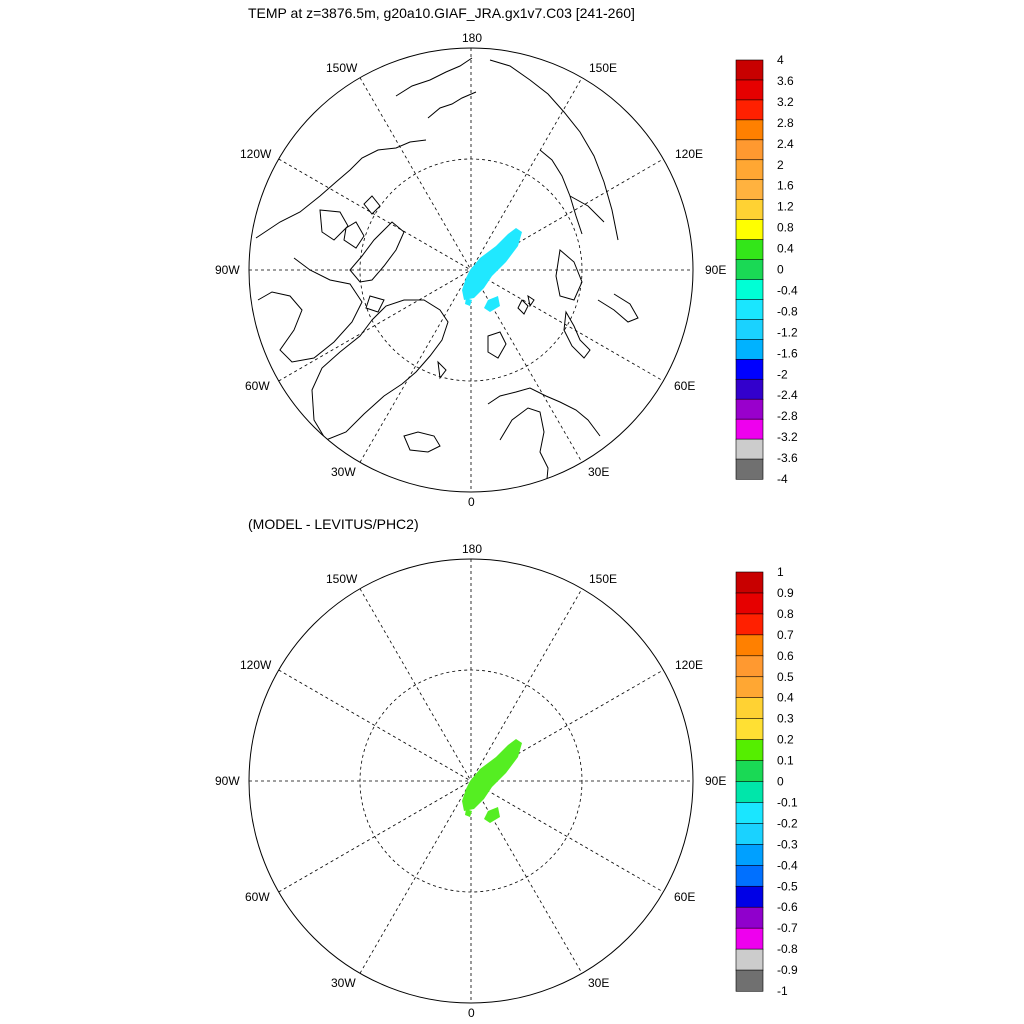  I want to click on colorbar-label: -0.9, so click(787, 970).